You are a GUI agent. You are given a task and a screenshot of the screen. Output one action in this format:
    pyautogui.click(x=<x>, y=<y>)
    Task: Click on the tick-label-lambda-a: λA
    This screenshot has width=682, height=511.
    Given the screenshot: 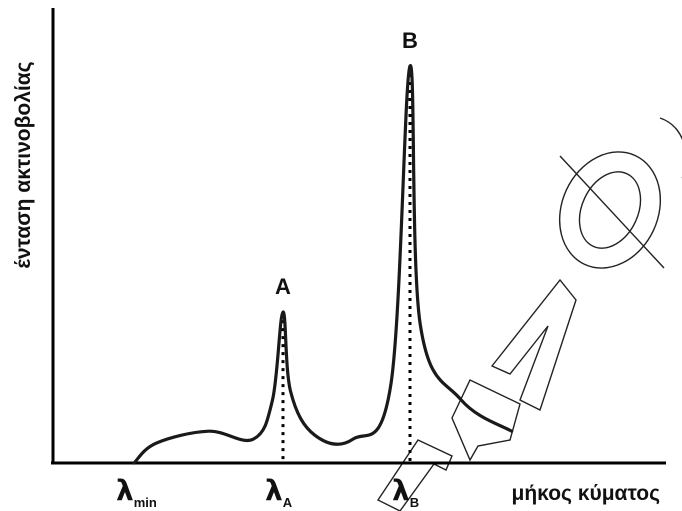 What is the action you would take?
    pyautogui.click(x=279, y=492)
    